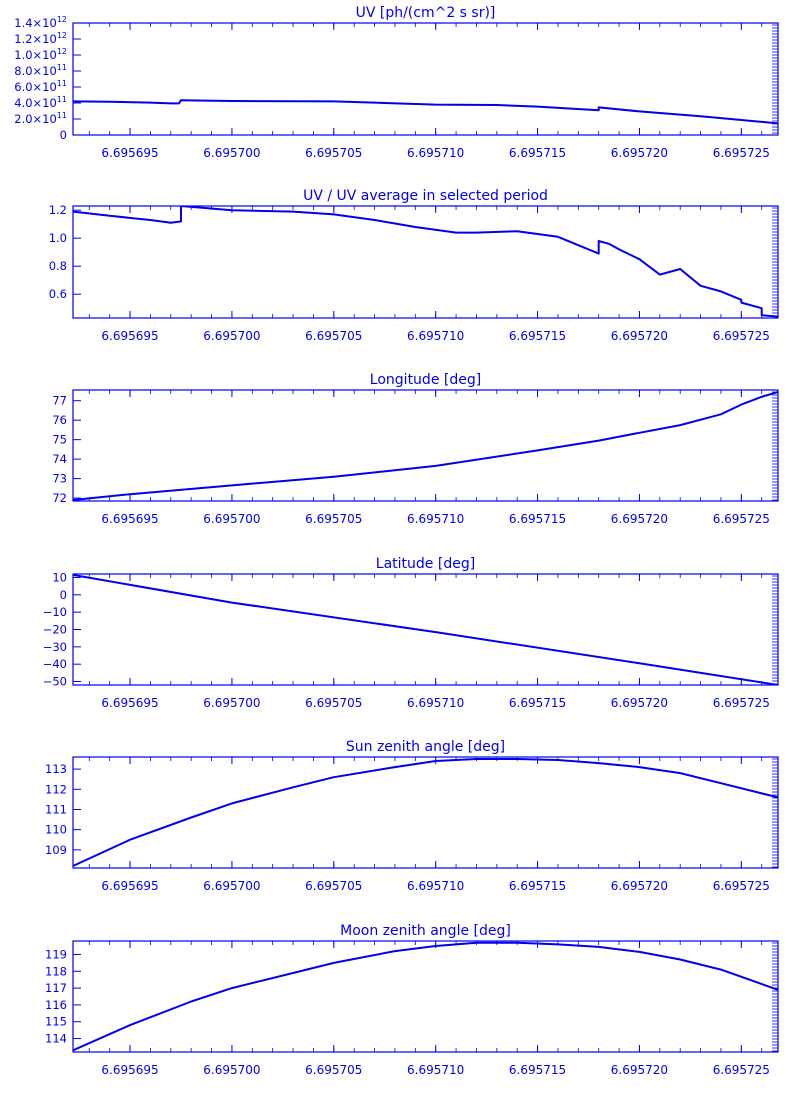 This screenshot has height=1104, width=800. What do you see at coordinates (333, 336) in the screenshot?
I see `panel-2-x-tick-label: 6.695705` at bounding box center [333, 336].